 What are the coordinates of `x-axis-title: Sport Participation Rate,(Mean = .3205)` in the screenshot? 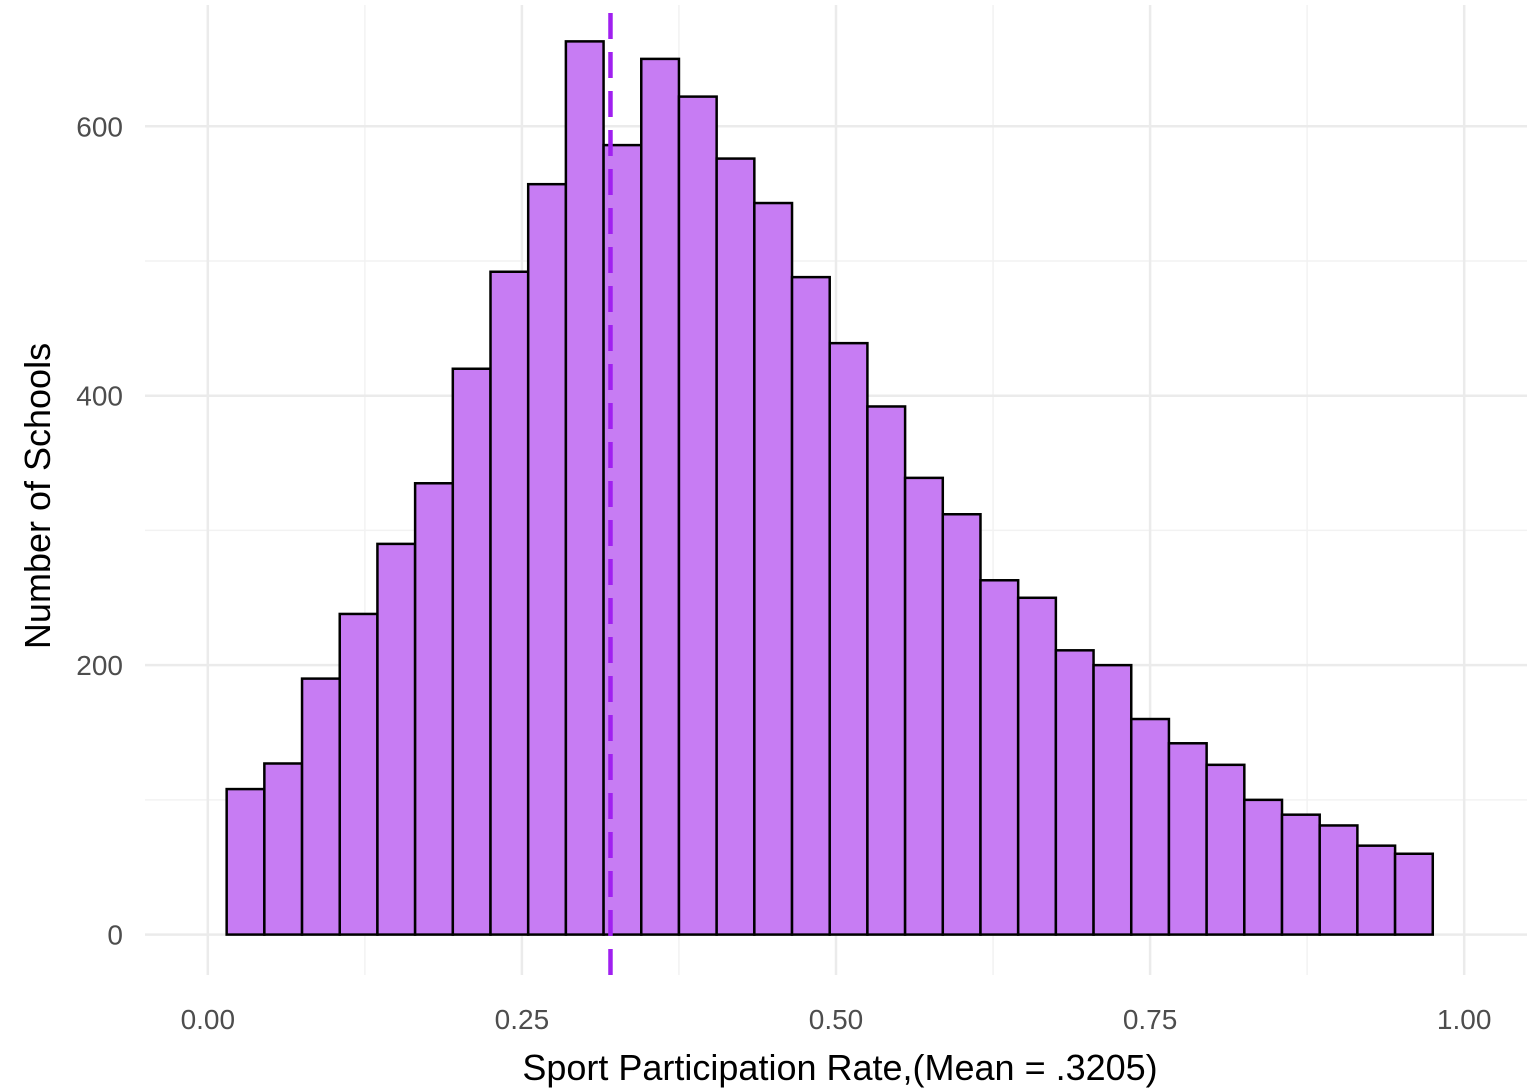 It's located at (839, 1067).